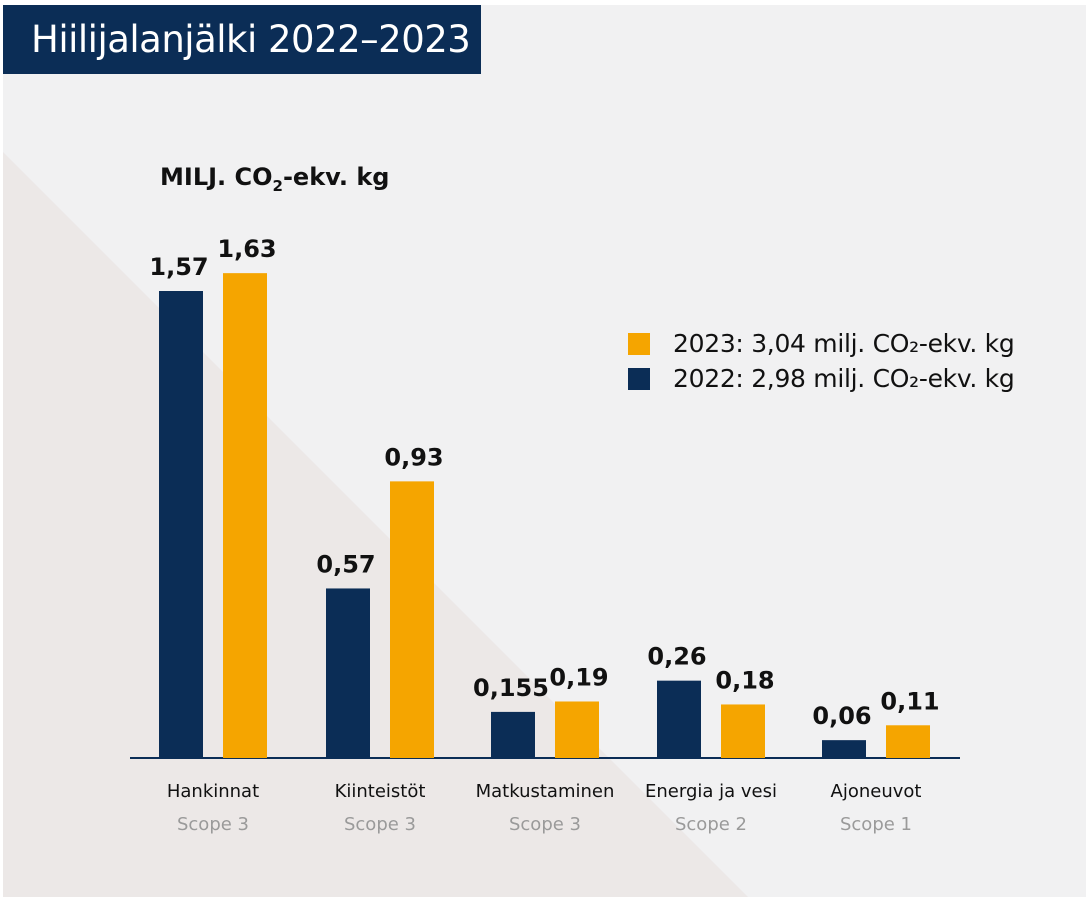 Image resolution: width=1089 pixels, height=900 pixels. I want to click on y-axis-unit-label: MILJ. CO2-ekv. kg, so click(274, 179).